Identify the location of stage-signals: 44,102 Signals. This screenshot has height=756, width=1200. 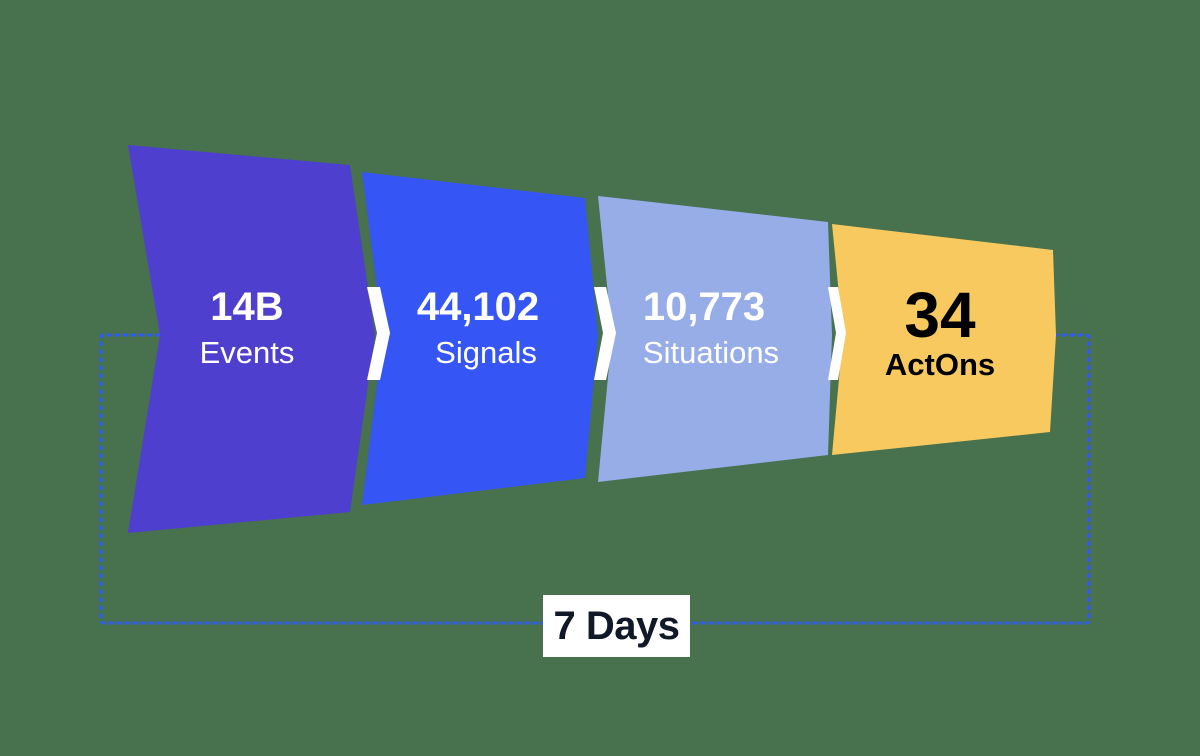
(478, 328).